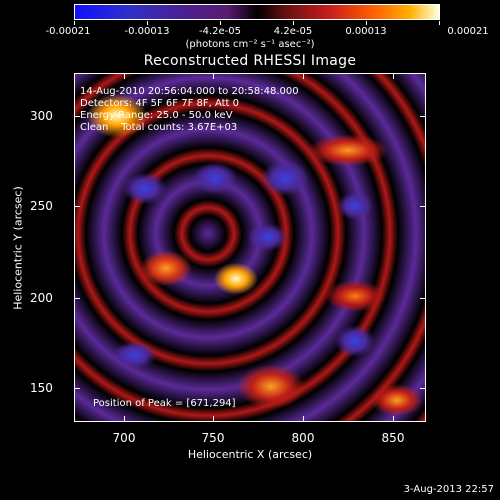  What do you see at coordinates (156, 115) in the screenshot?
I see `energy-range: Energy Range: 25.0 - 50.0 keV` at bounding box center [156, 115].